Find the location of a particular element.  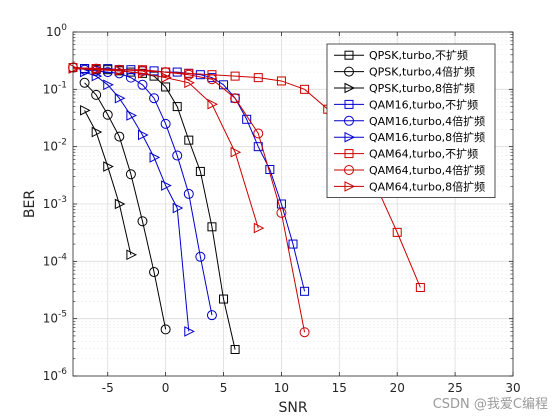

x-tick-label: 25 is located at coordinates (454, 388).